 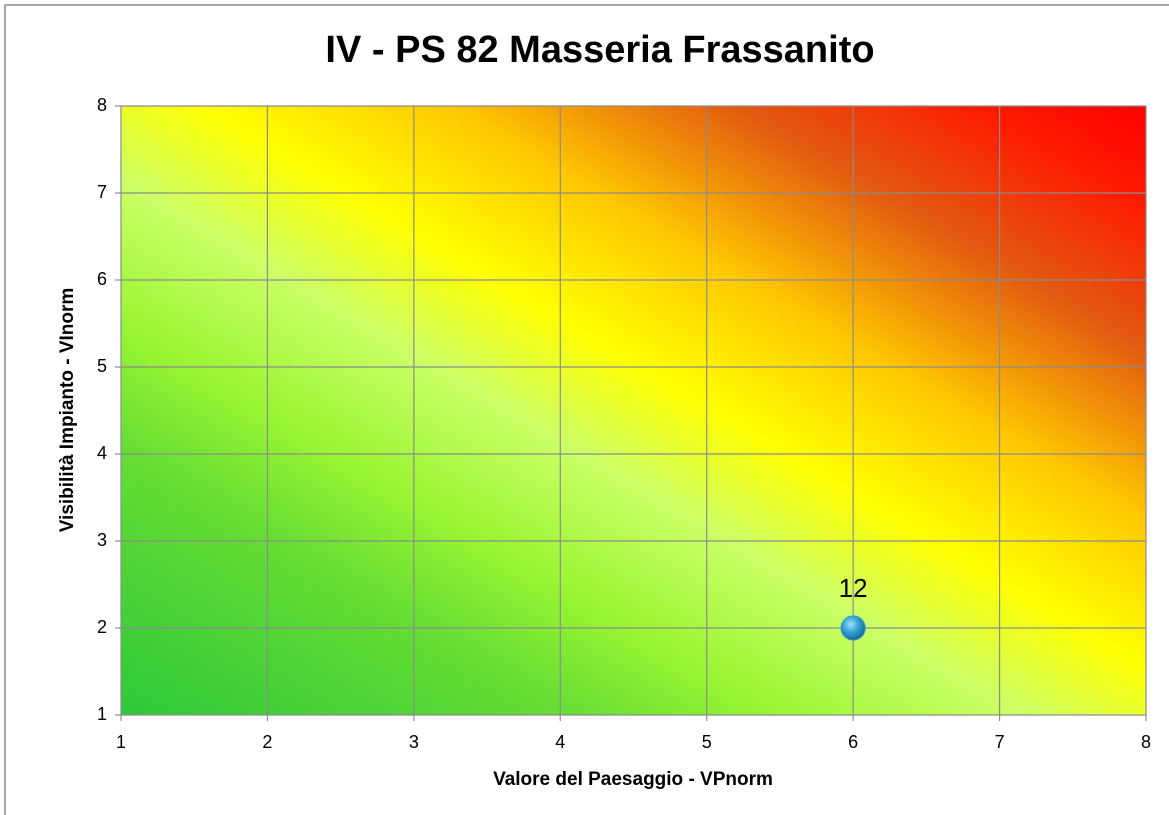 I want to click on x-axis-label: Valore del Paesaggio - VPnorm, so click(x=633, y=779).